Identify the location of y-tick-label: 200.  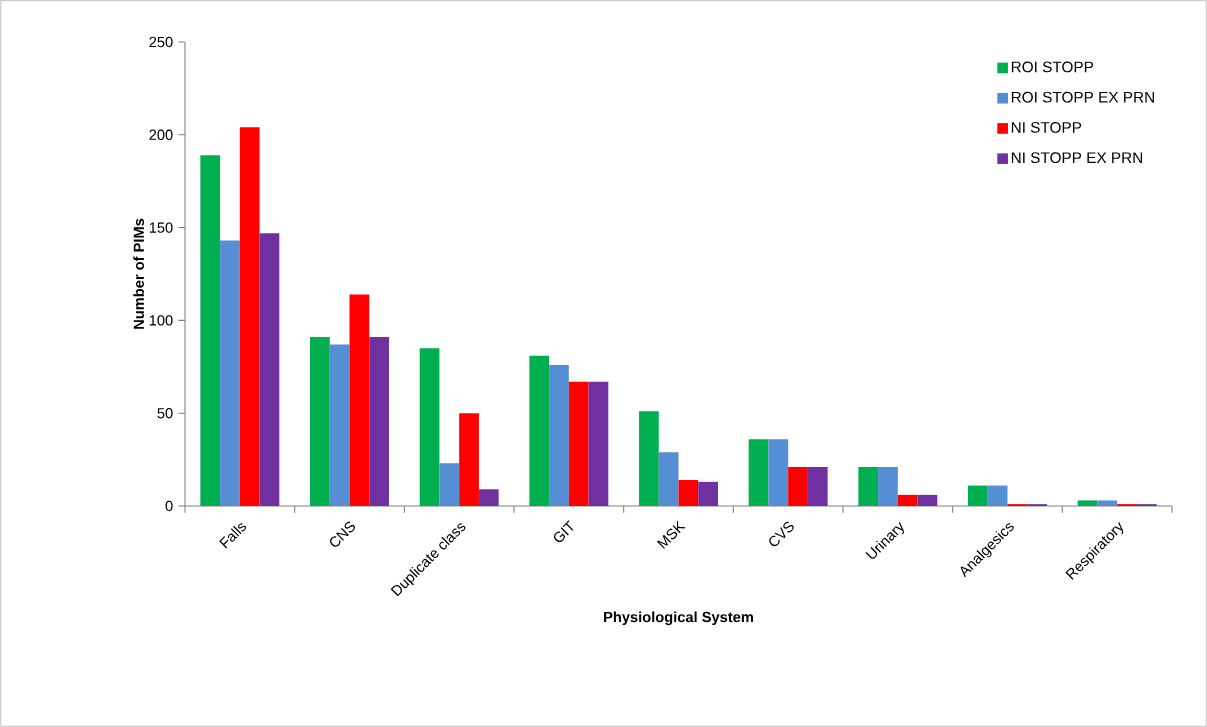
(161, 134).